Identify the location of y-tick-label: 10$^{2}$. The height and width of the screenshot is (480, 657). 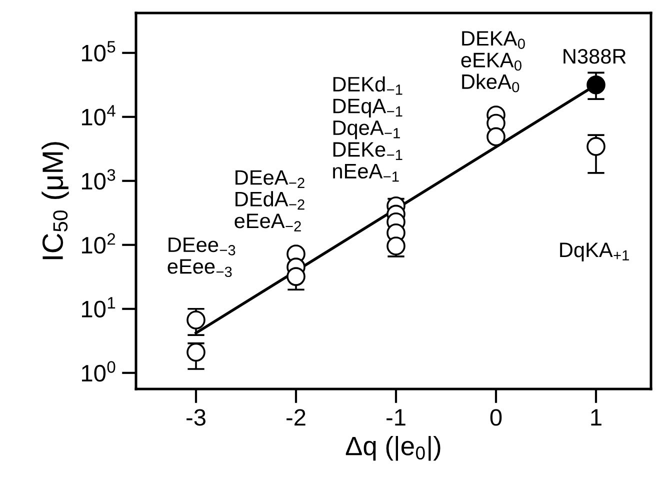
(99, 243).